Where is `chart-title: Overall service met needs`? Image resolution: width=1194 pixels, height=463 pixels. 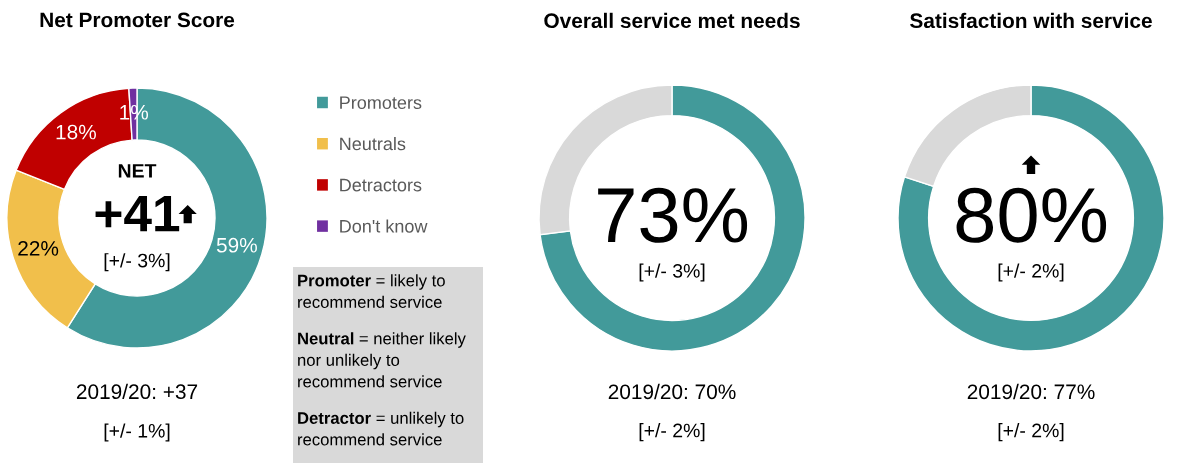 chart-title: Overall service met needs is located at coordinates (672, 20).